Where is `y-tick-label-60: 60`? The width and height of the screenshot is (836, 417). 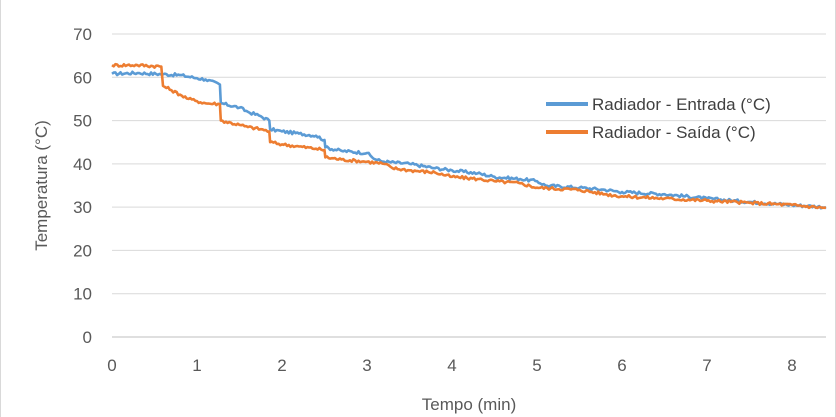 y-tick-label-60: 60 is located at coordinates (82, 77).